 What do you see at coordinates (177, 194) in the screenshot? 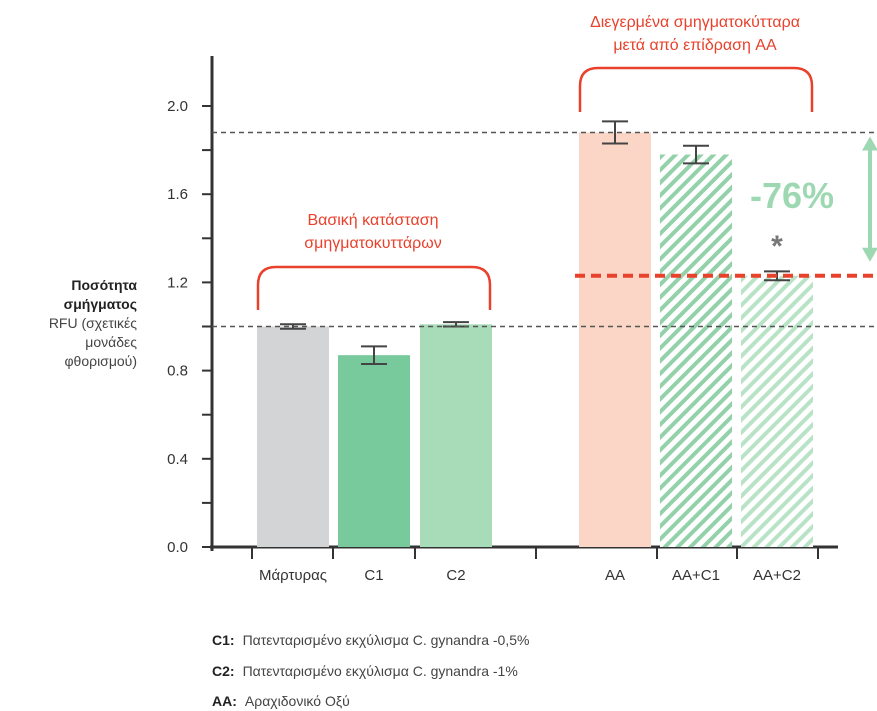
I see `y-tick-label: 1.6` at bounding box center [177, 194].